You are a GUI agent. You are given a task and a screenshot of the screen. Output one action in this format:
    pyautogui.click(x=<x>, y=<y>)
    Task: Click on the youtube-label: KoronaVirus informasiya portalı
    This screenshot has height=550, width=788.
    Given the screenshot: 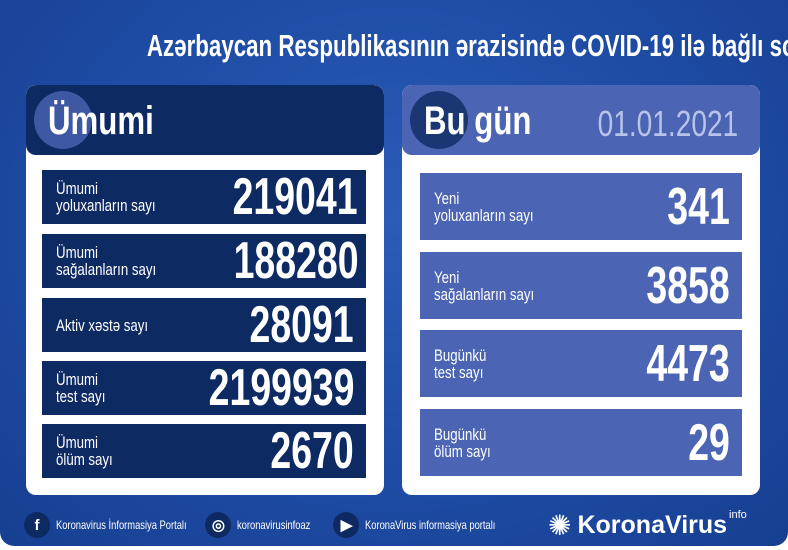 What is the action you would take?
    pyautogui.click(x=430, y=525)
    